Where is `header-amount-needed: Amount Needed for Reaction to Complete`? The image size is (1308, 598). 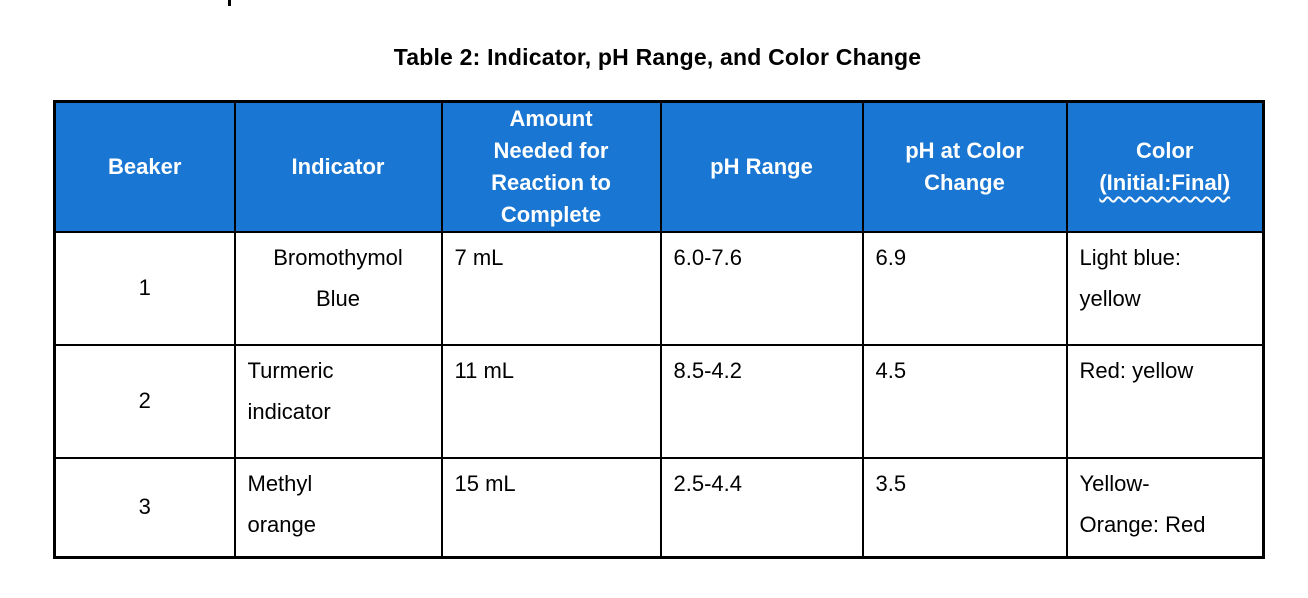 header-amount-needed: Amount Needed for Reaction to Complete is located at coordinates (551, 166).